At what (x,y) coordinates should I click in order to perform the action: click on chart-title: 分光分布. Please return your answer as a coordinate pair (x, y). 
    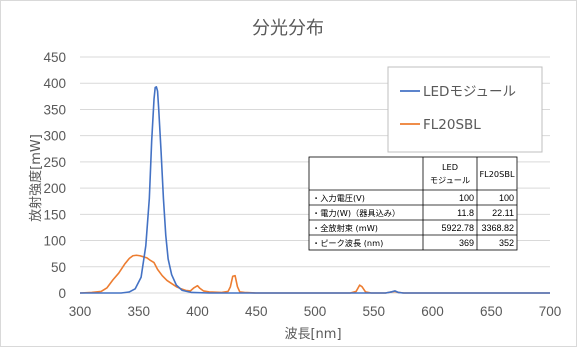
    Looking at the image, I should click on (288, 28).